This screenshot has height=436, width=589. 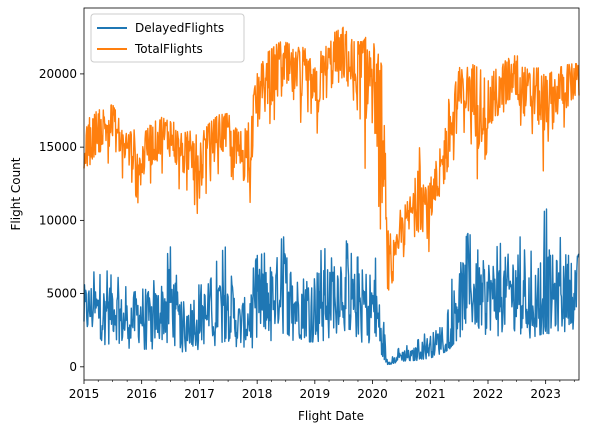 What do you see at coordinates (73, 367) in the screenshot?
I see `y-tick-label-0: 0` at bounding box center [73, 367].